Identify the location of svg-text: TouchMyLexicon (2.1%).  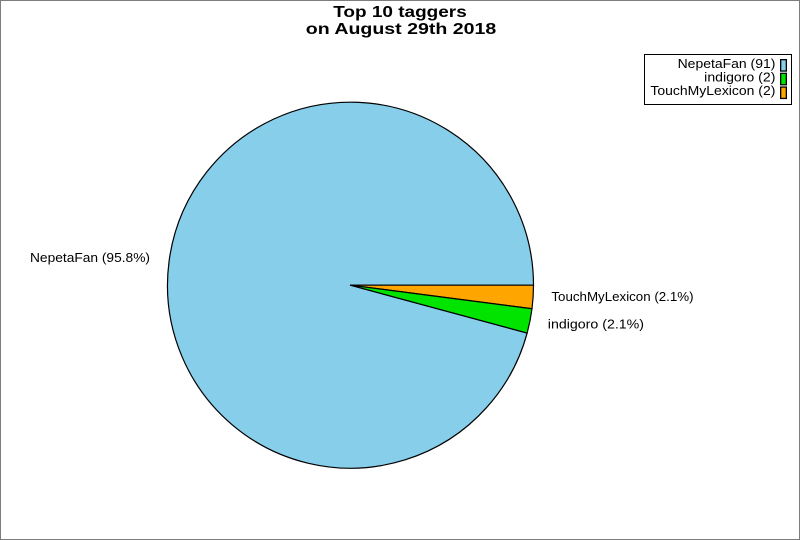
(622, 297).